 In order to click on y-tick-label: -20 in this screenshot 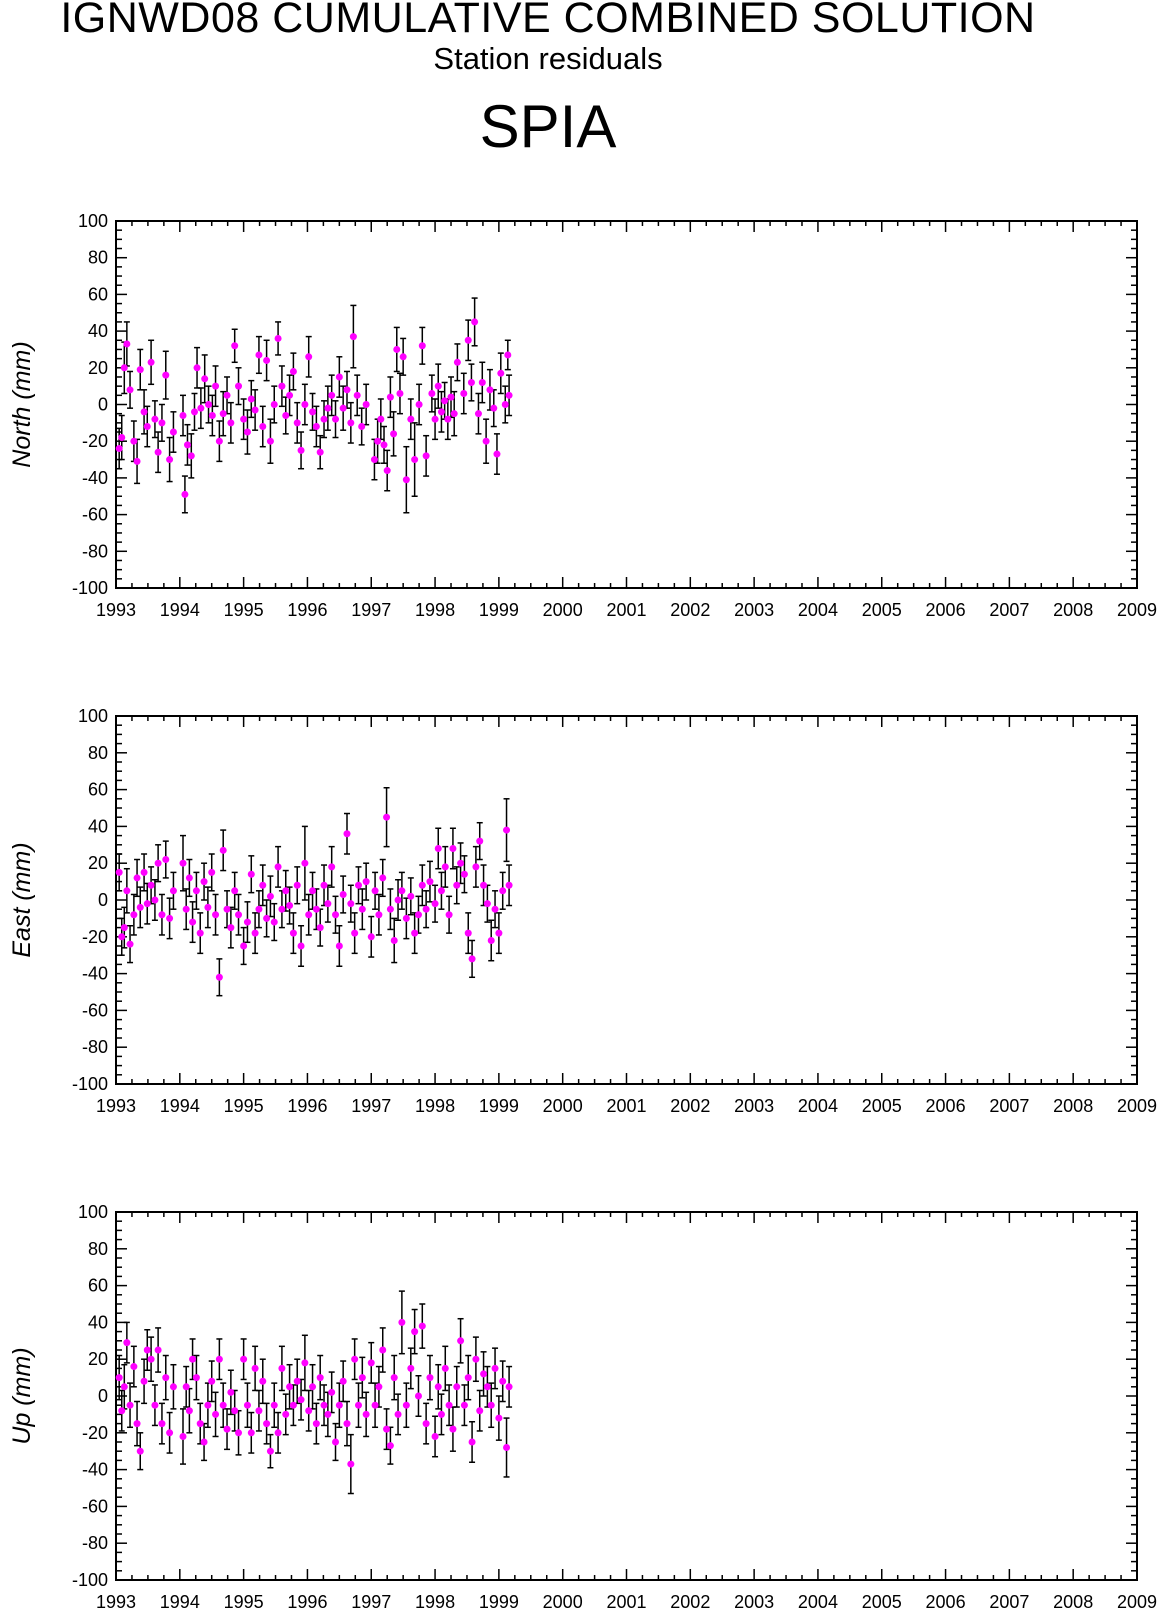, I will do `click(95, 937)`.